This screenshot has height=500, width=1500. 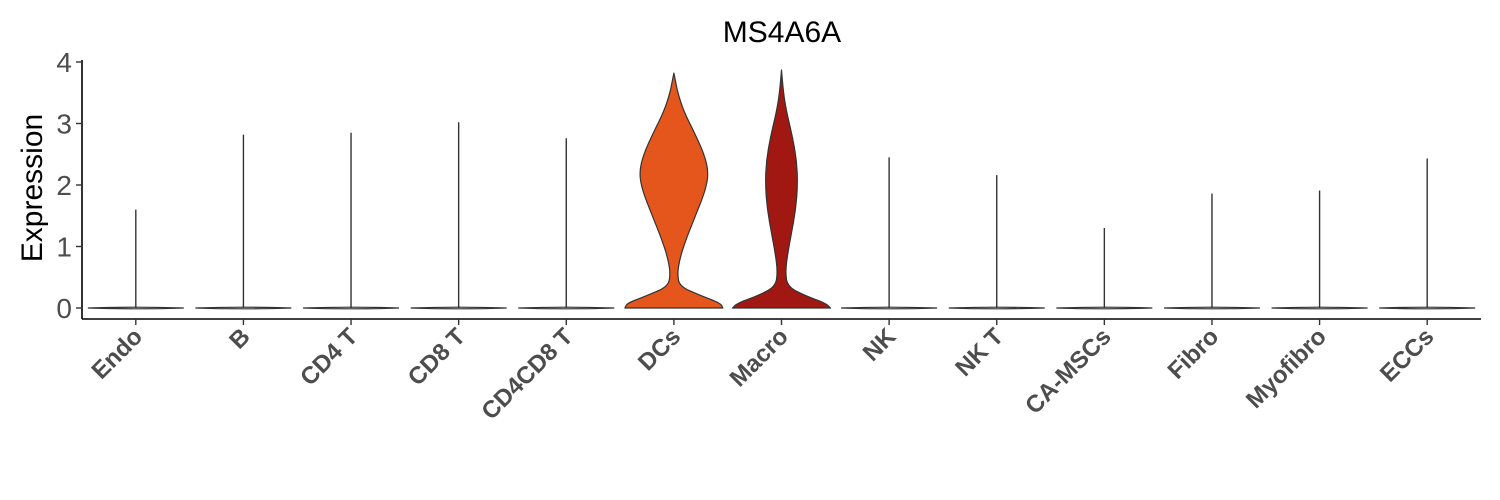 What do you see at coordinates (64, 62) in the screenshot?
I see `y-tick-label: 4` at bounding box center [64, 62].